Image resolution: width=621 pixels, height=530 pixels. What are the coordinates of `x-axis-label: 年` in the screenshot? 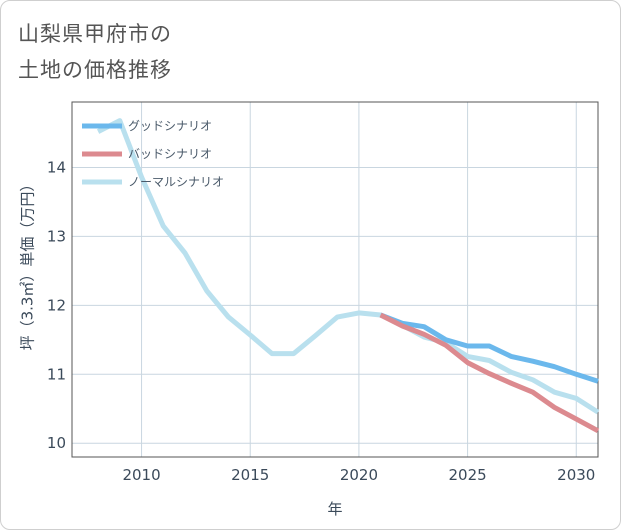 It's located at (334, 509).